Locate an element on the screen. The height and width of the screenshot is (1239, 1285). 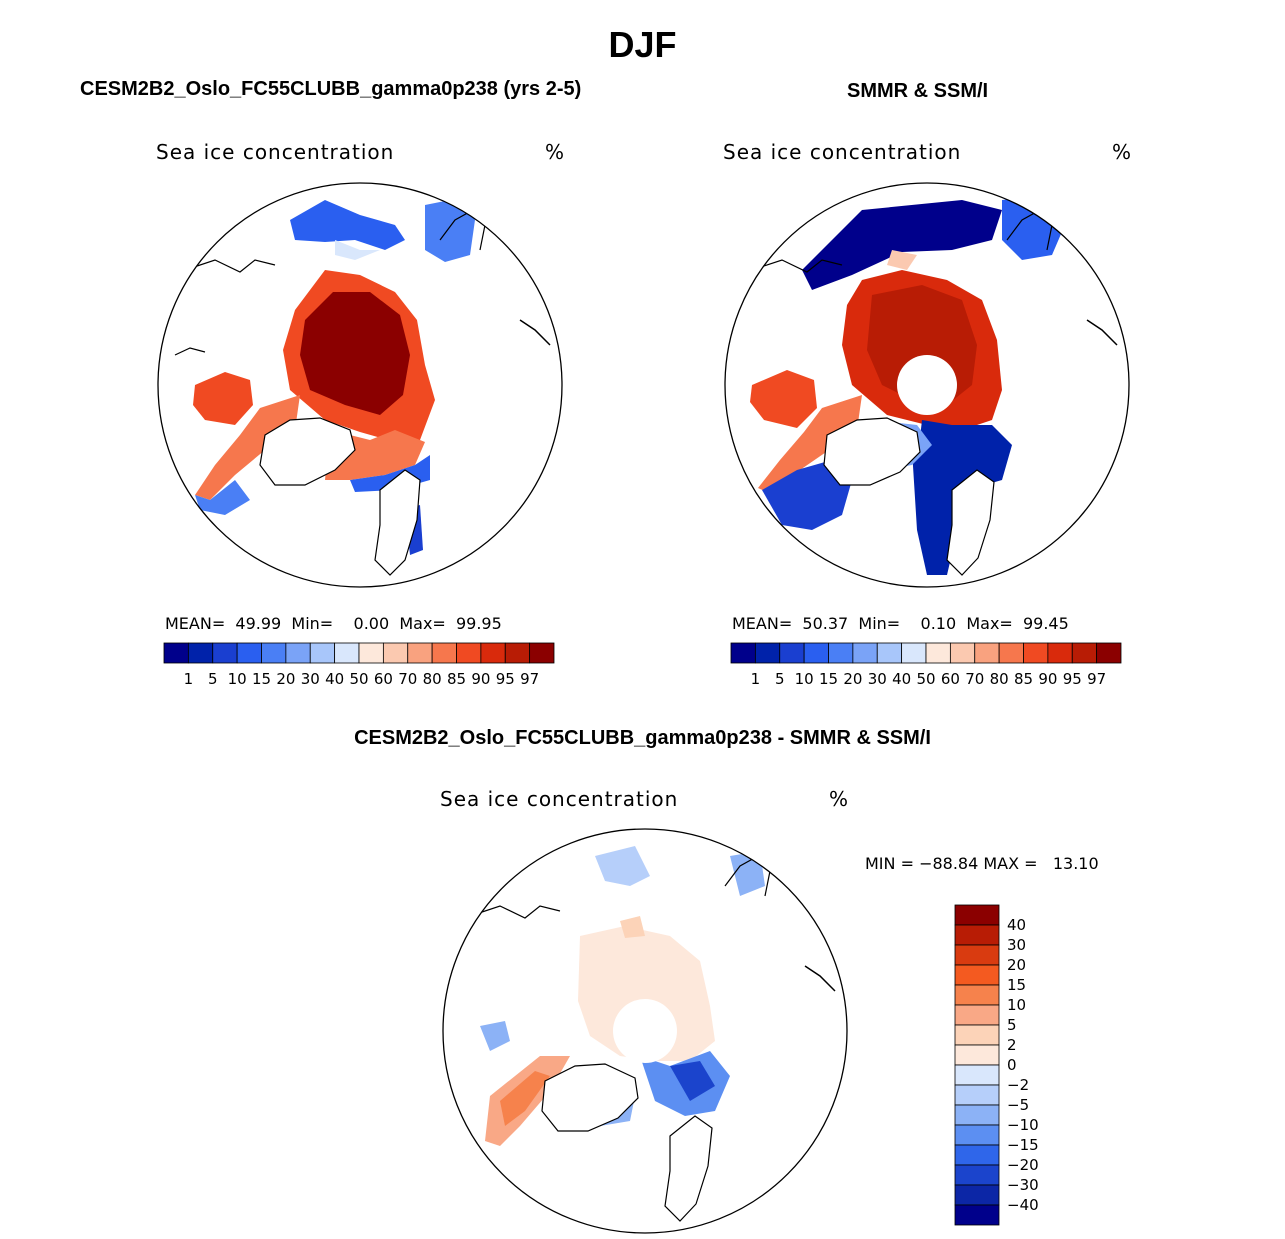
panel2-colorbar-tick-label: 50 is located at coordinates (925, 678).